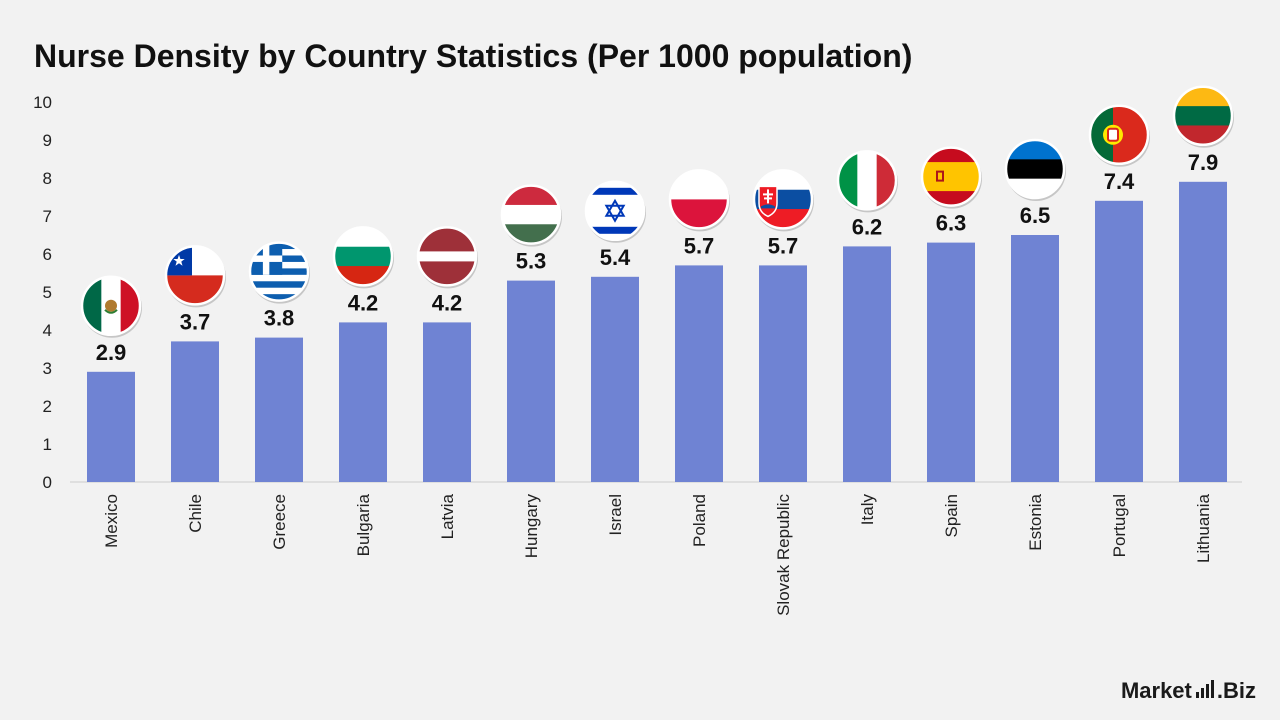 Image resolution: width=1280 pixels, height=720 pixels. I want to click on estonia-flag-icon, so click(1035, 169).